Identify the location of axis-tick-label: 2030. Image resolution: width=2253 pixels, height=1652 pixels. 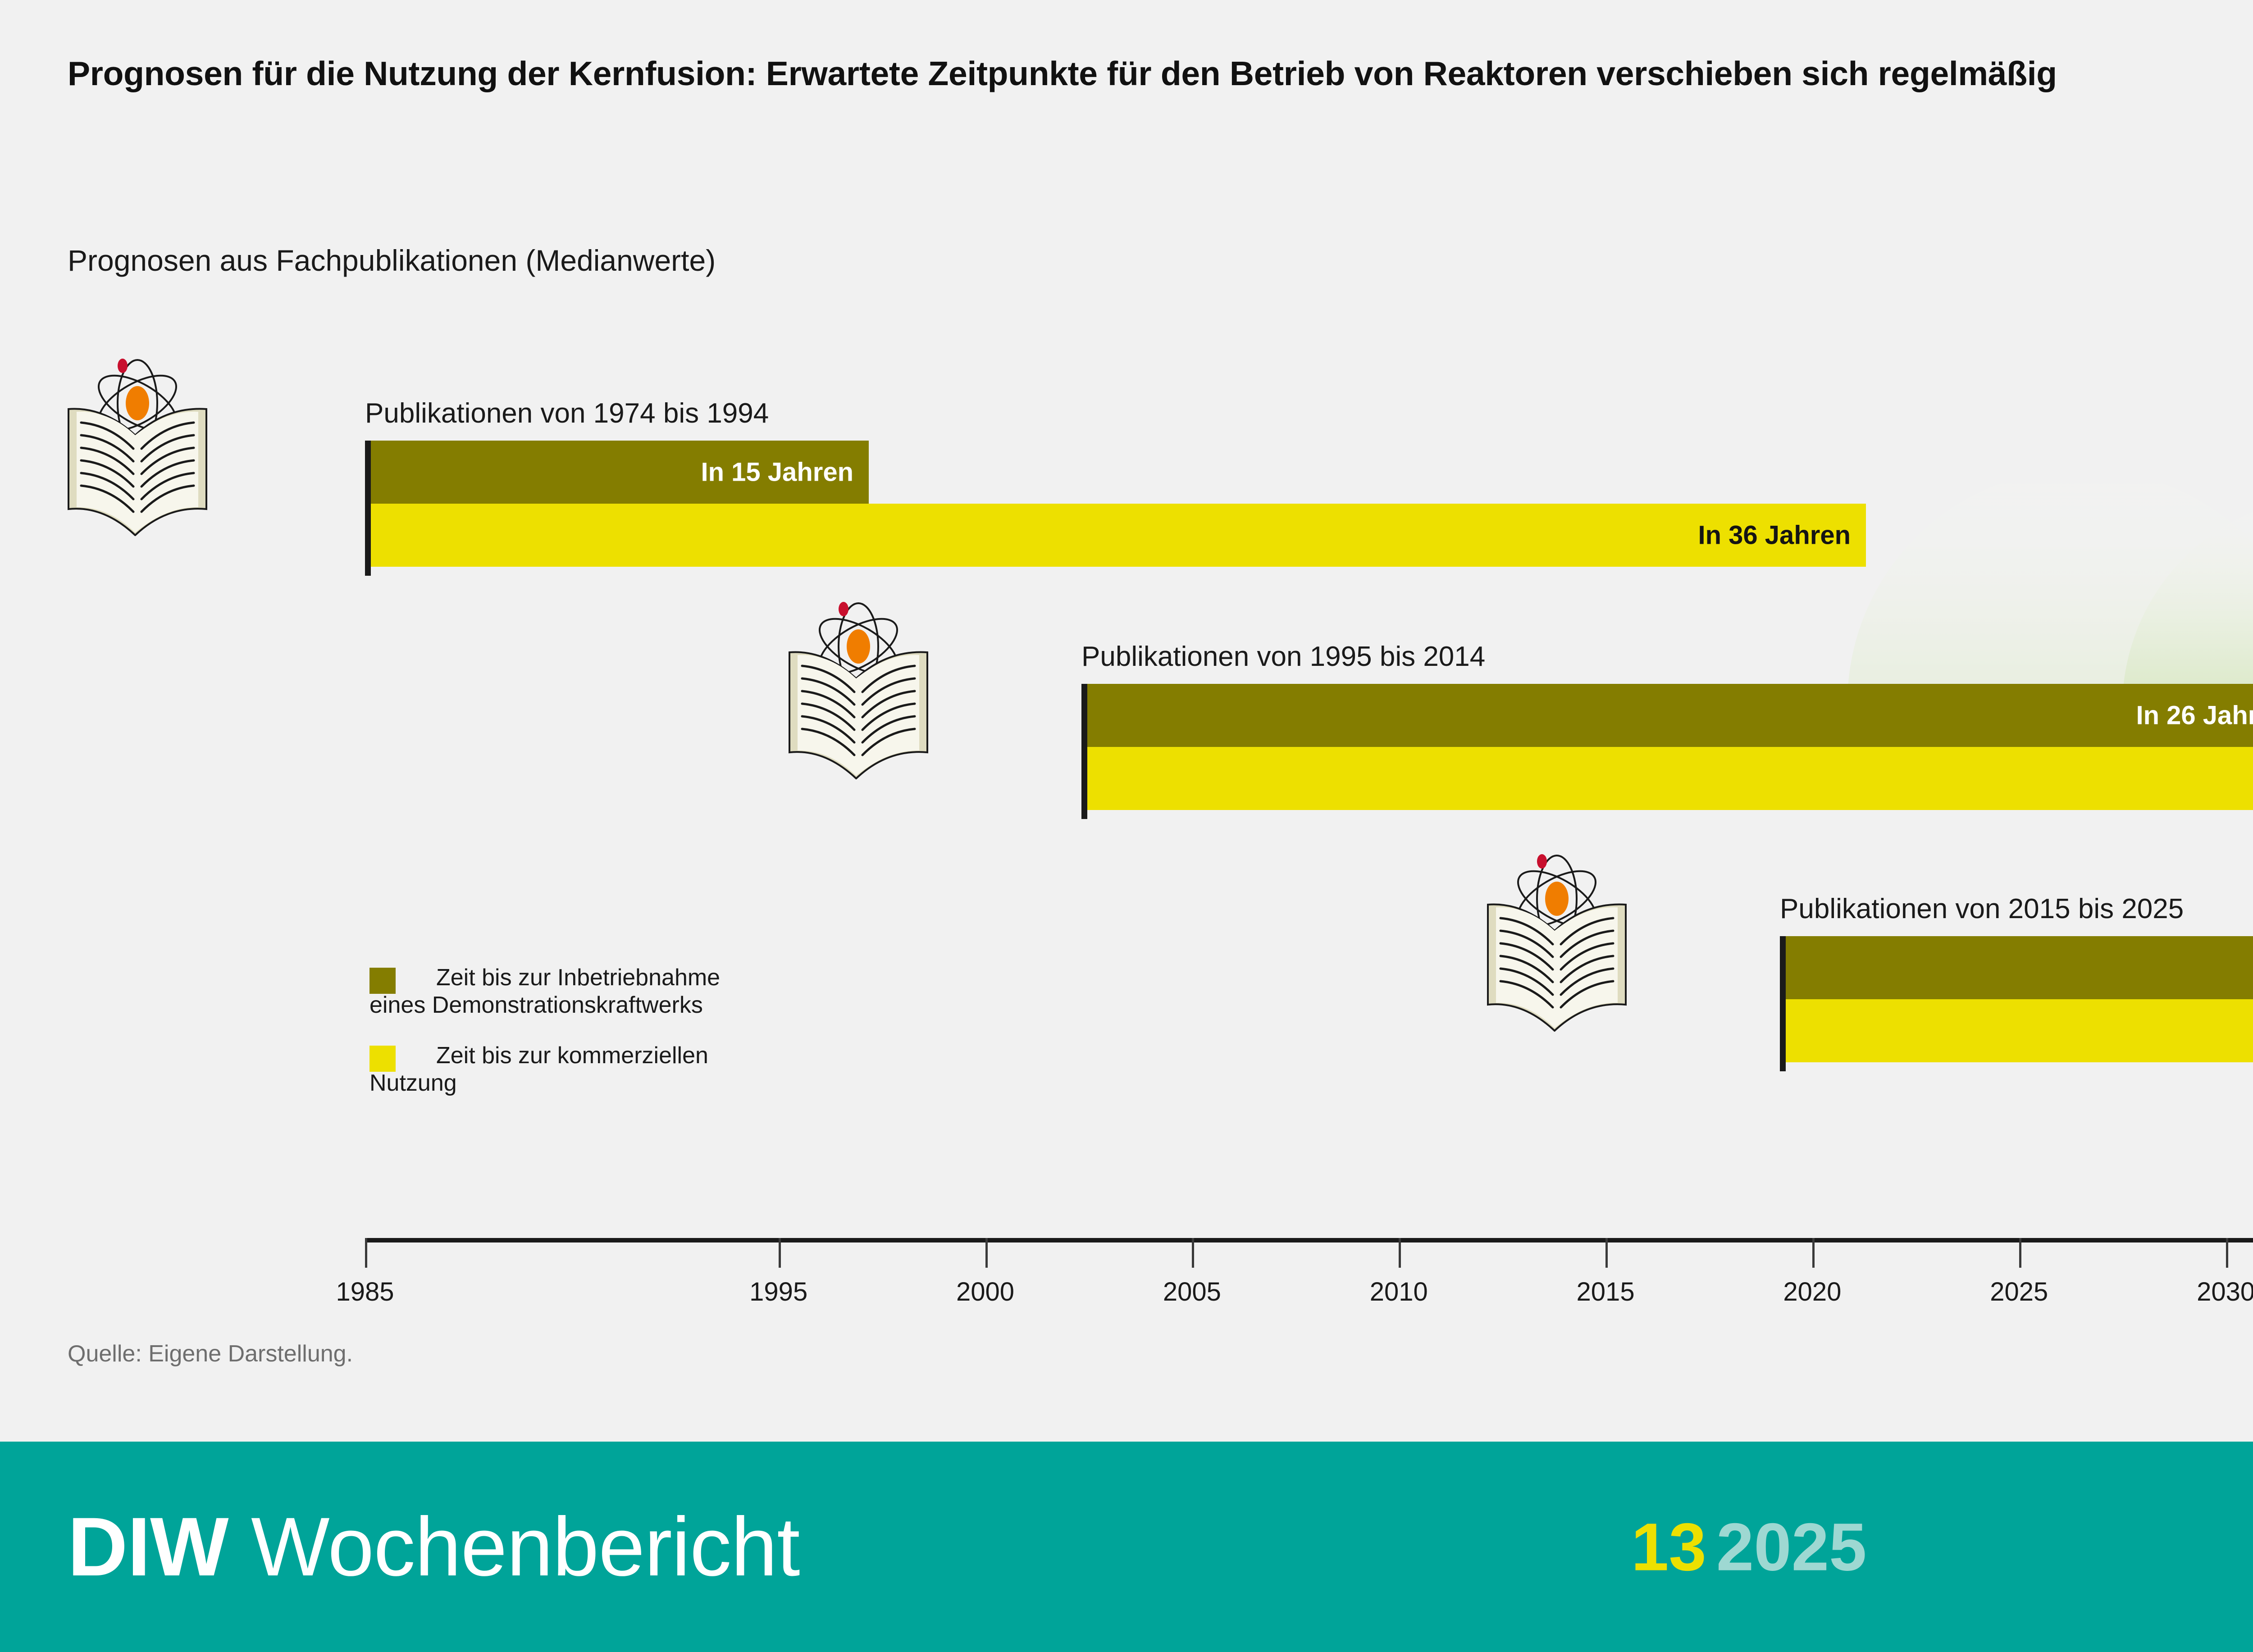
(2225, 1292).